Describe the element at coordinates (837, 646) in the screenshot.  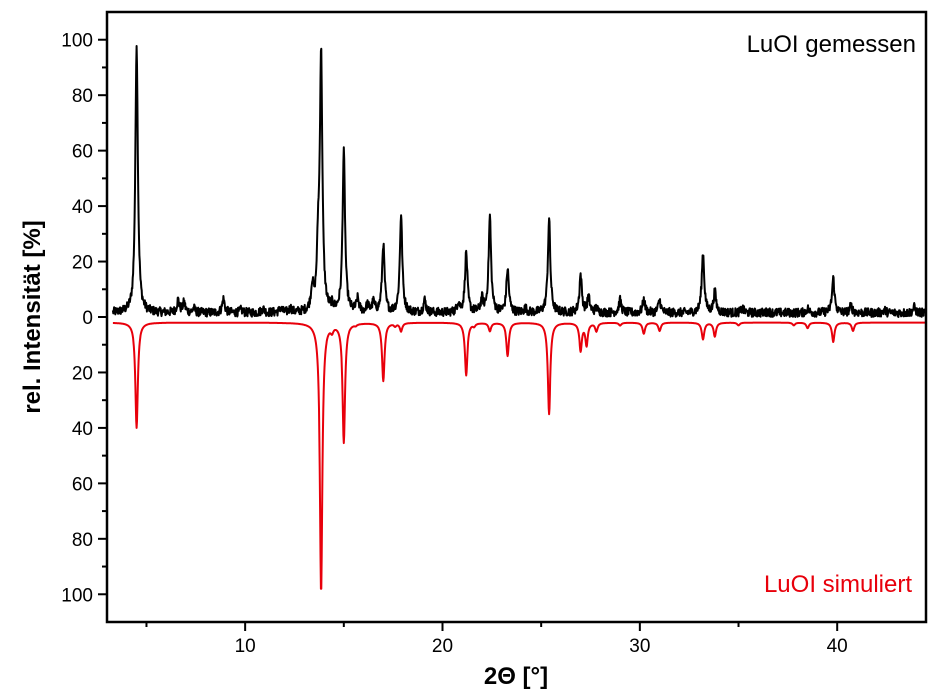
I see `x-tick-label: 40` at that location.